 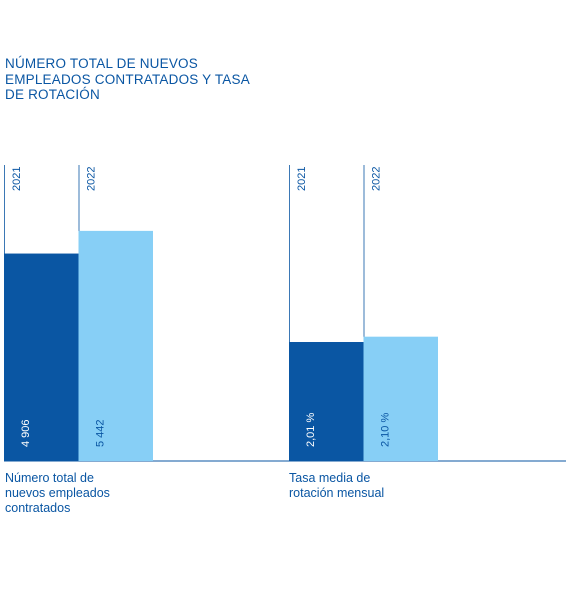 What do you see at coordinates (330, 478) in the screenshot?
I see `group-label-turnover-line-1: Tasa media de` at bounding box center [330, 478].